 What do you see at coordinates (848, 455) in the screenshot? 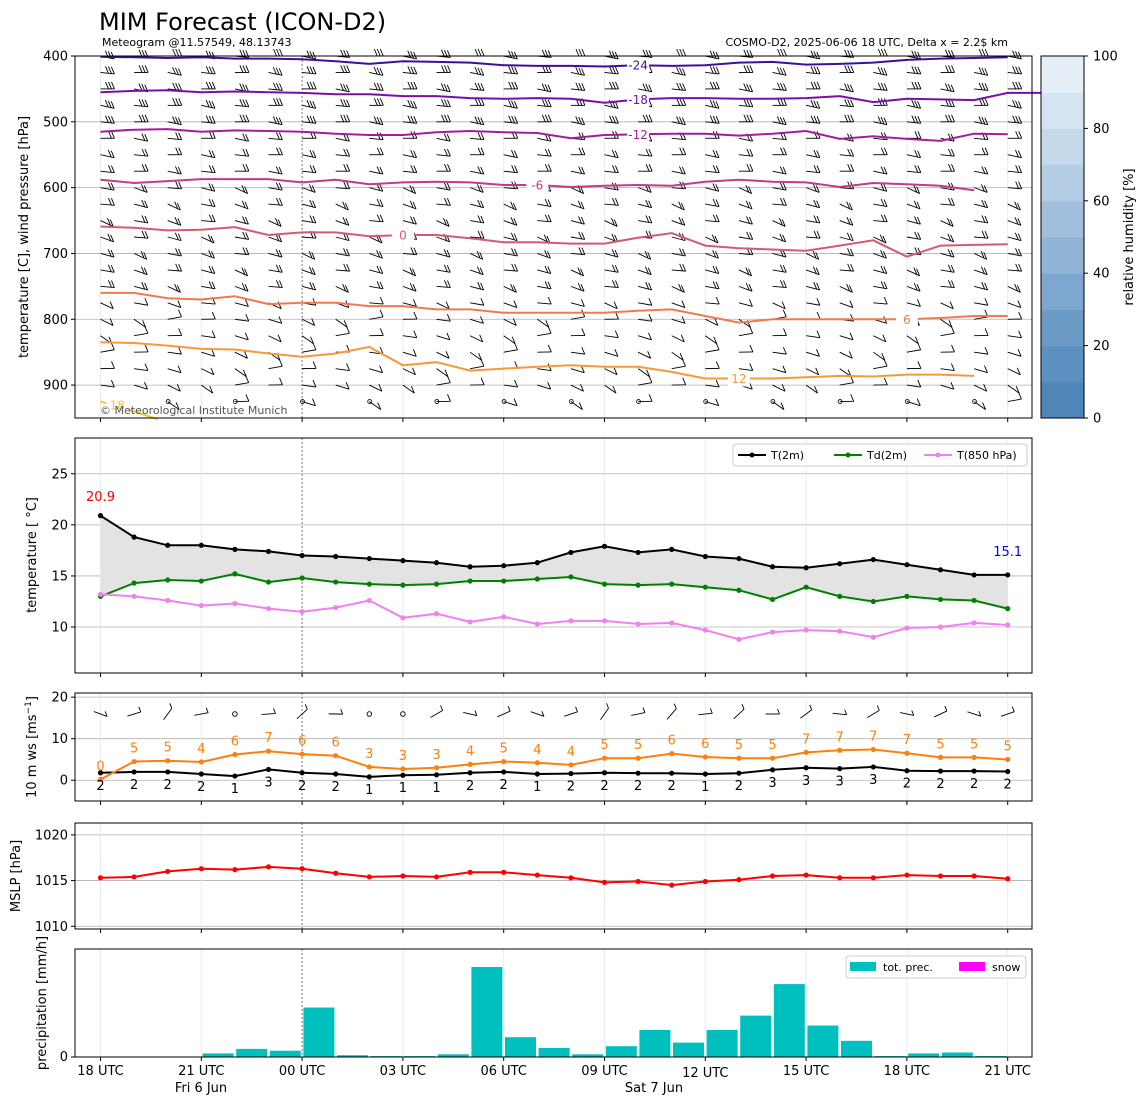
I see `legend-td2m-marker` at bounding box center [848, 455].